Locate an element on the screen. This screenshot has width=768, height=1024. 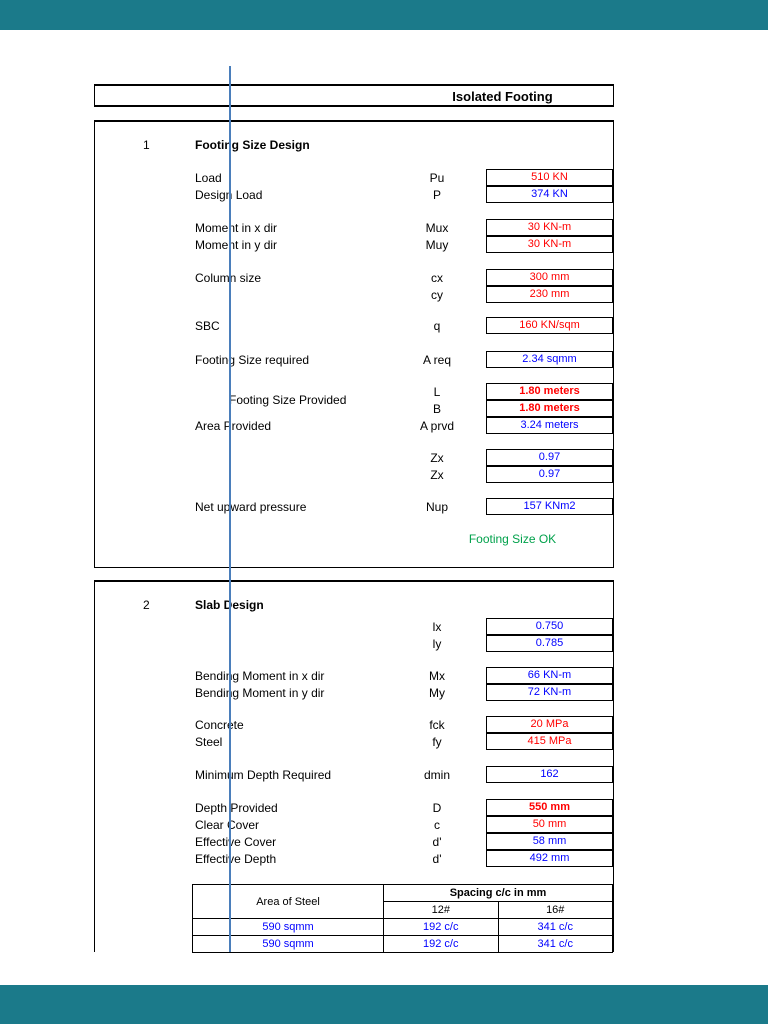
group-area-required: Footing Size required A req 2.34 sqmm is located at coordinates (354, 359).